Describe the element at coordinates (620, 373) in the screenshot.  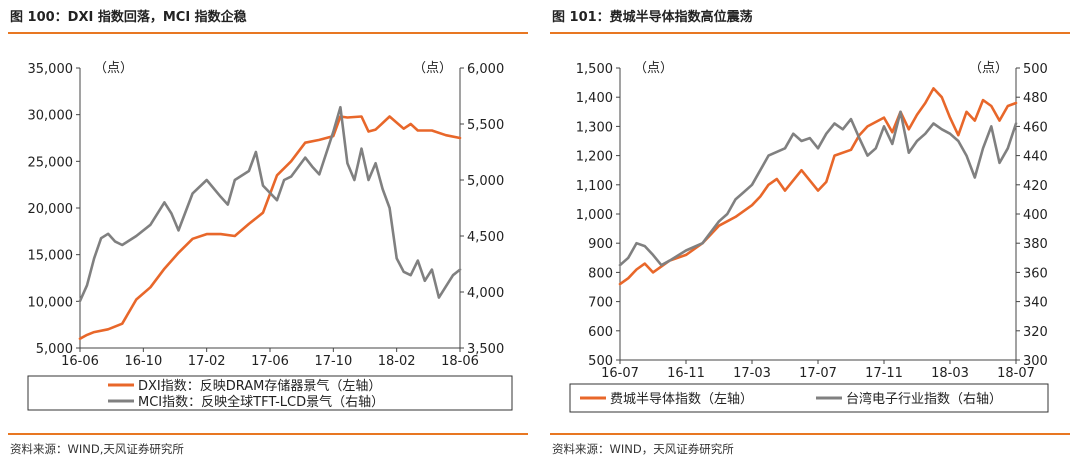
I see `x-tick-label: 16-07` at that location.